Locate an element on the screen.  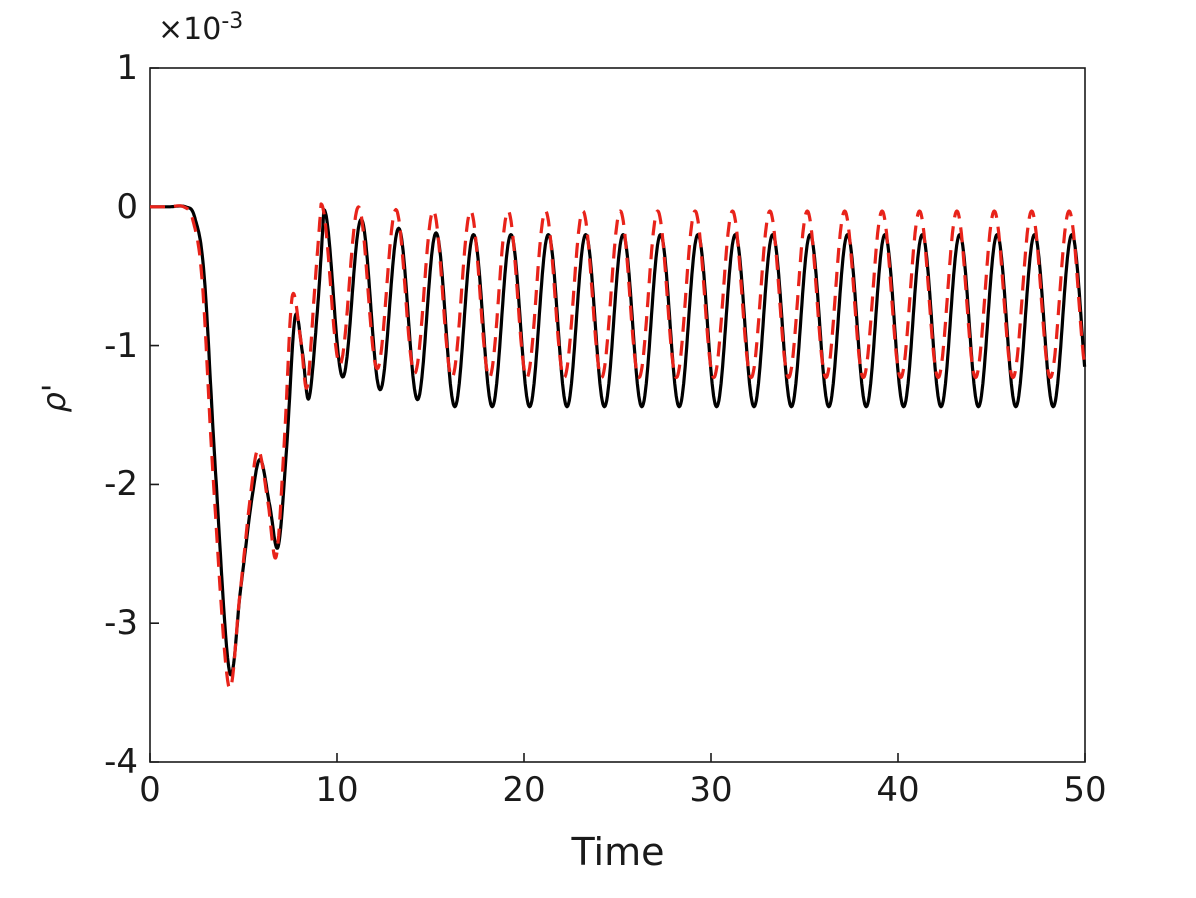
ytick-label-m1: -1 is located at coordinates (121, 346).